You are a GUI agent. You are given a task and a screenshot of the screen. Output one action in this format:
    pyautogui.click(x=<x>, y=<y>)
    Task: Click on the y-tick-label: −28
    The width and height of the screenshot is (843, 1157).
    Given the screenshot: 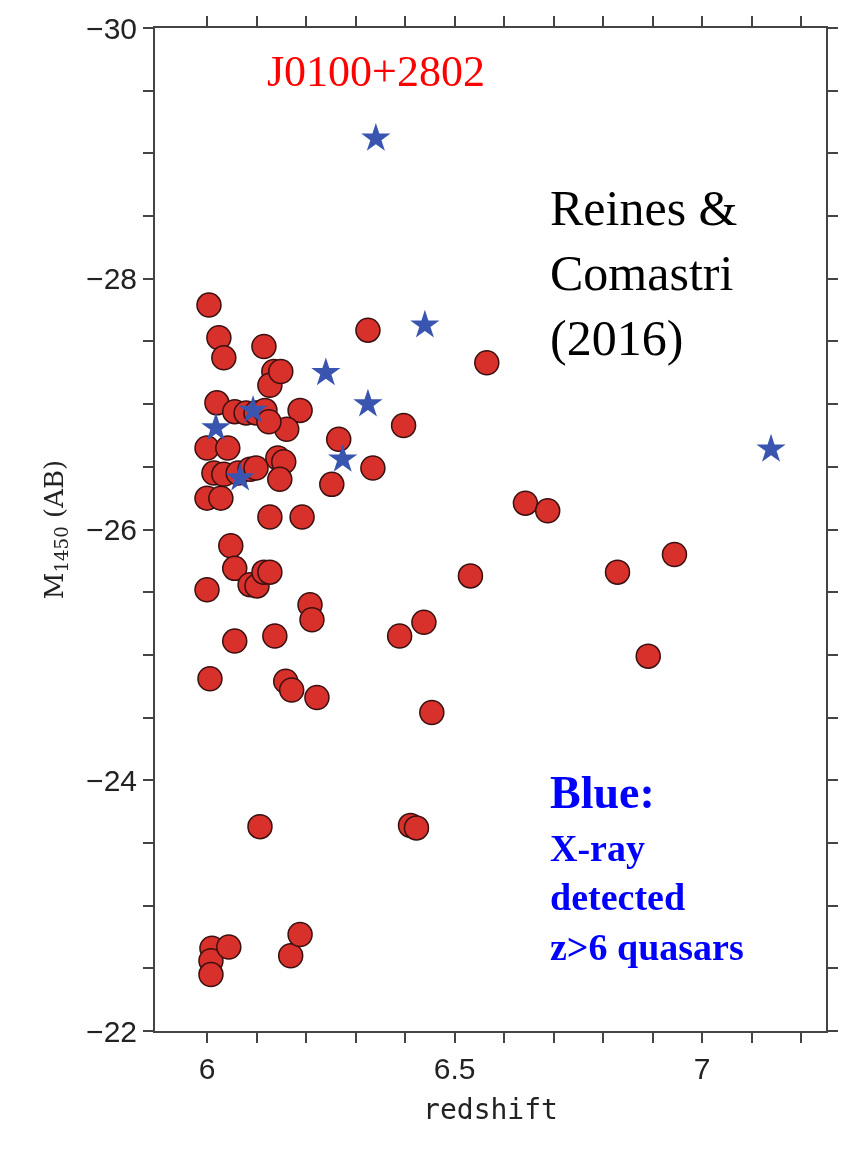 What is the action you would take?
    pyautogui.click(x=111, y=279)
    